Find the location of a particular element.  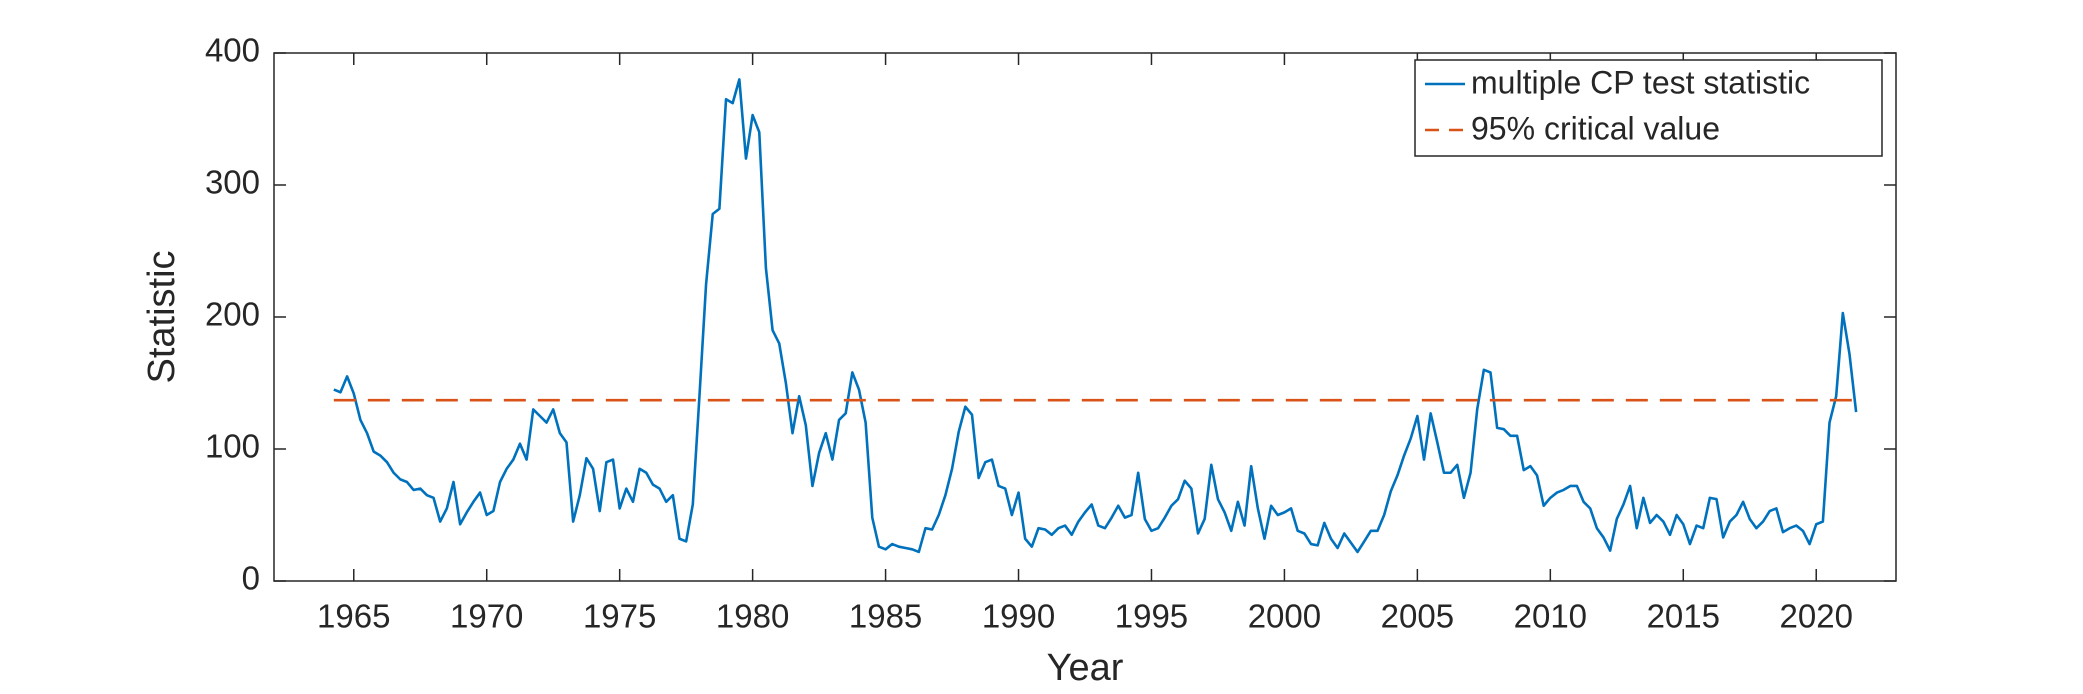

y-tick-label: 300 is located at coordinates (232, 182).